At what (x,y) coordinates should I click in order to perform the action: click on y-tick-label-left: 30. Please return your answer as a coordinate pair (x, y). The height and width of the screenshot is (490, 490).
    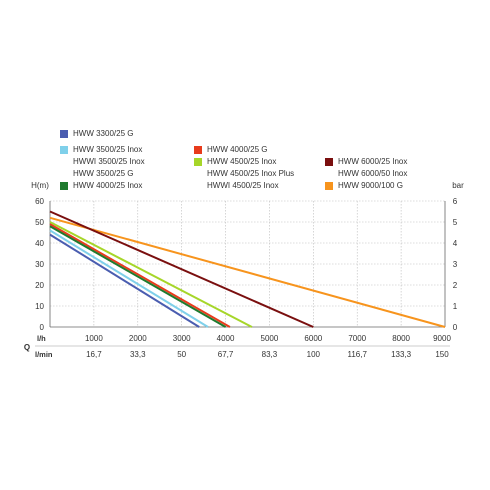
    Looking at the image, I should click on (39, 264).